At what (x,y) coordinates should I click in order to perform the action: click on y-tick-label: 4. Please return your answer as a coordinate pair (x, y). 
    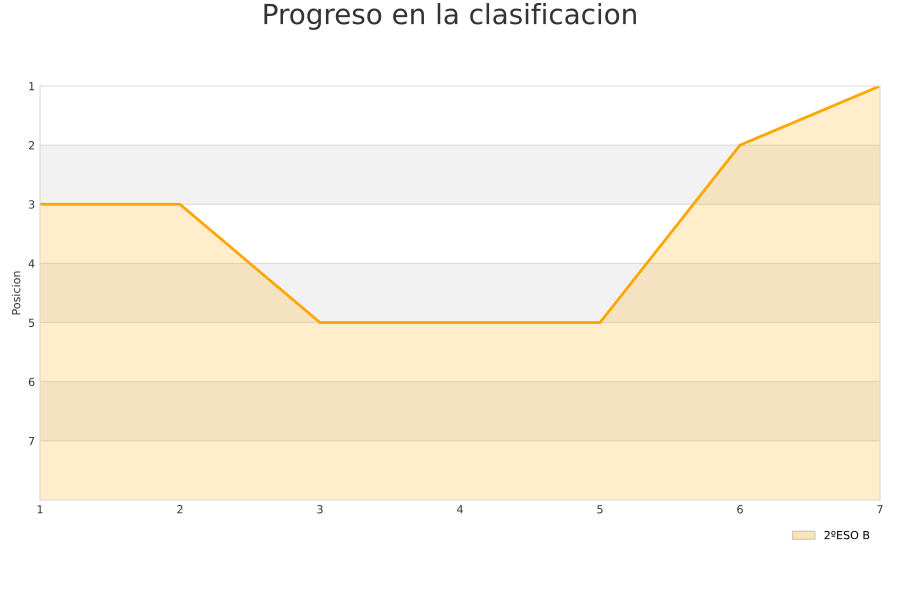
    Looking at the image, I should click on (31, 264).